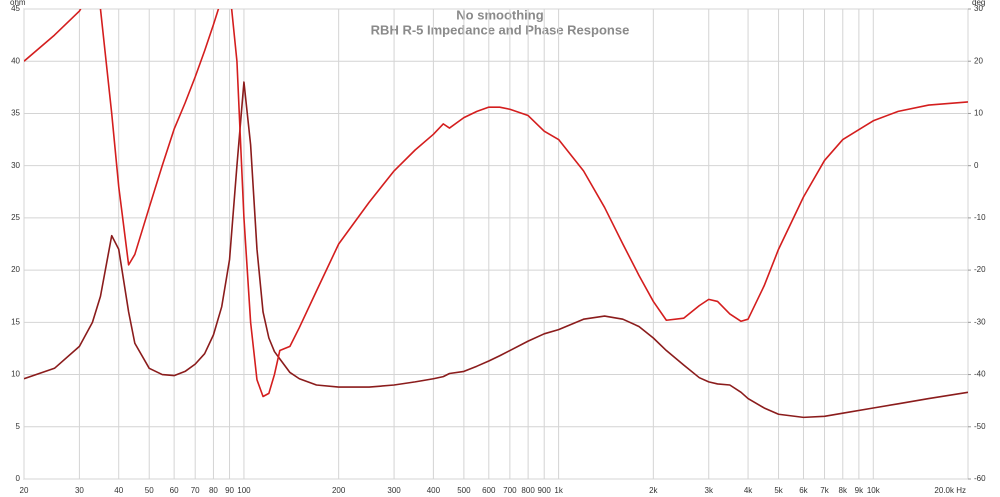 This screenshot has height=497, width=1000. What do you see at coordinates (434, 490) in the screenshot?
I see `x-tick-label: 400` at bounding box center [434, 490].